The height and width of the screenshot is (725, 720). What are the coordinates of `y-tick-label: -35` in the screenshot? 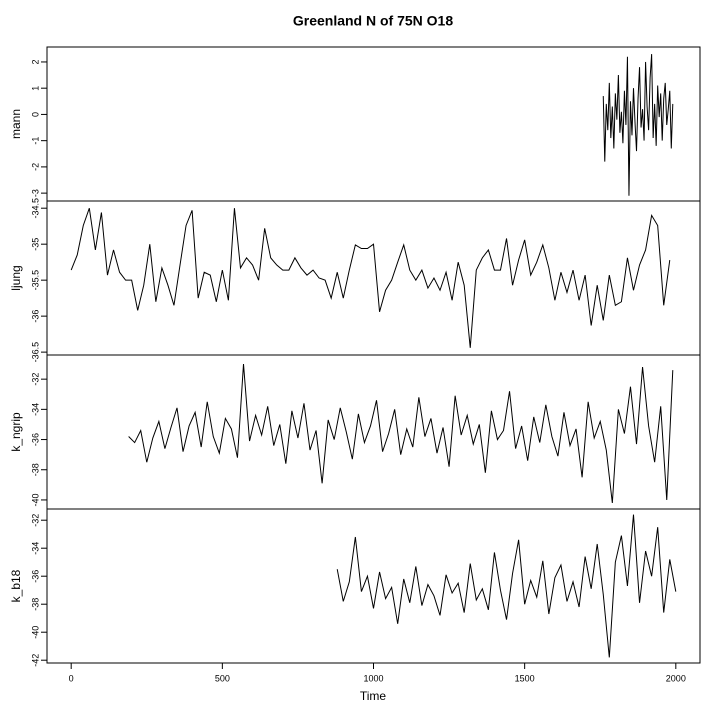 It's located at (35, 244).